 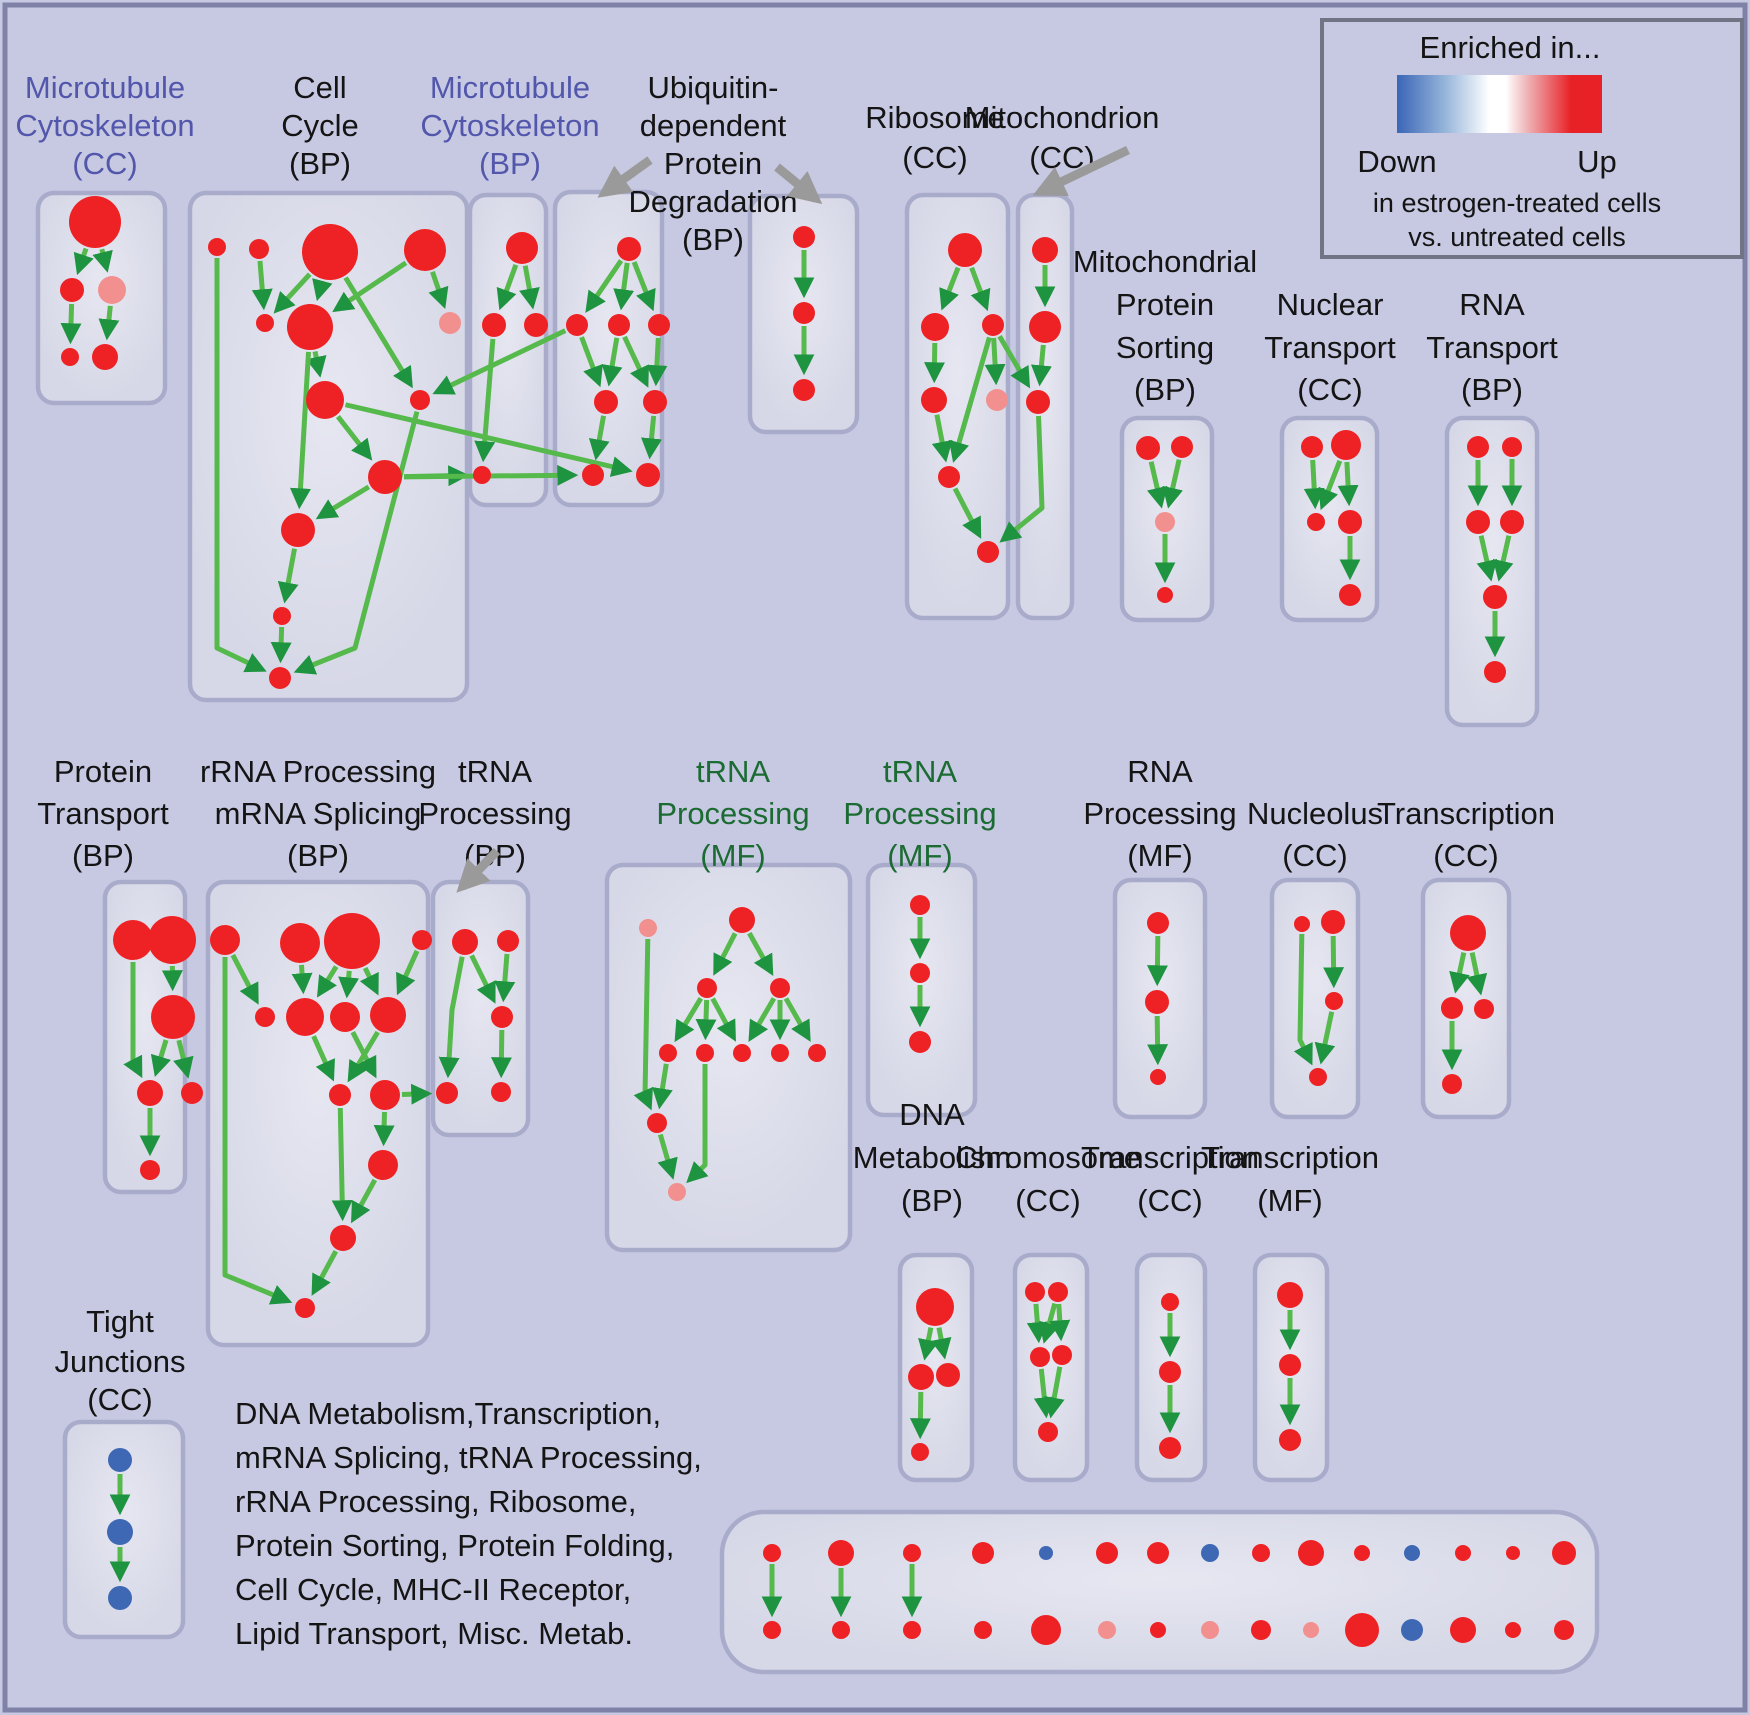 I want to click on rrna-edge-g9-g12, so click(x=342, y=1164).